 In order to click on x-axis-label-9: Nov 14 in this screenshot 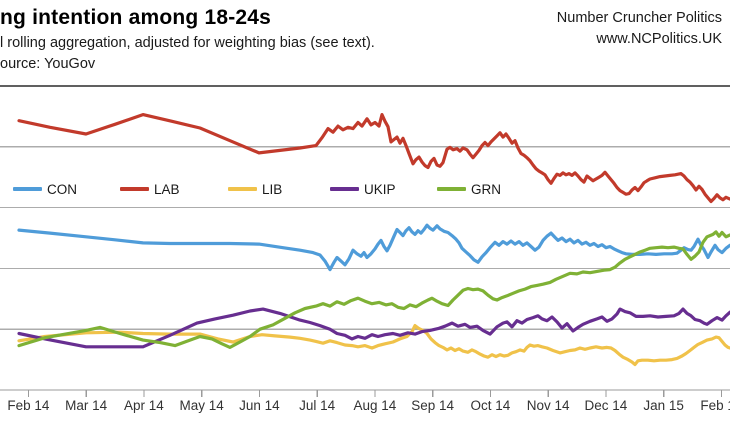, I will do `click(548, 405)`.